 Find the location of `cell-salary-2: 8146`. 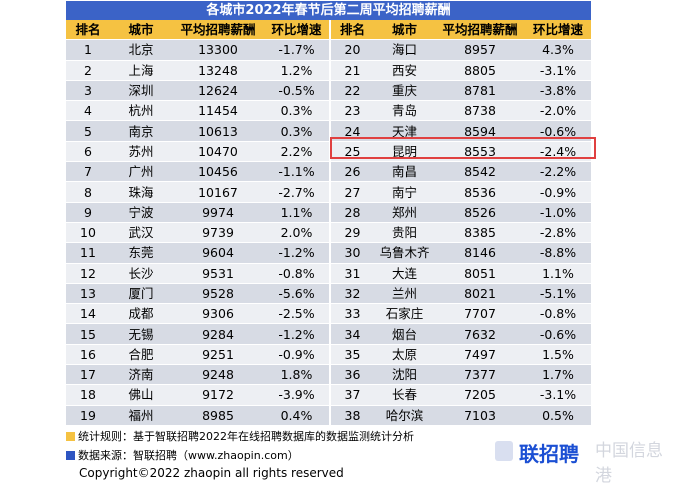

cell-salary-2: 8146 is located at coordinates (480, 253).